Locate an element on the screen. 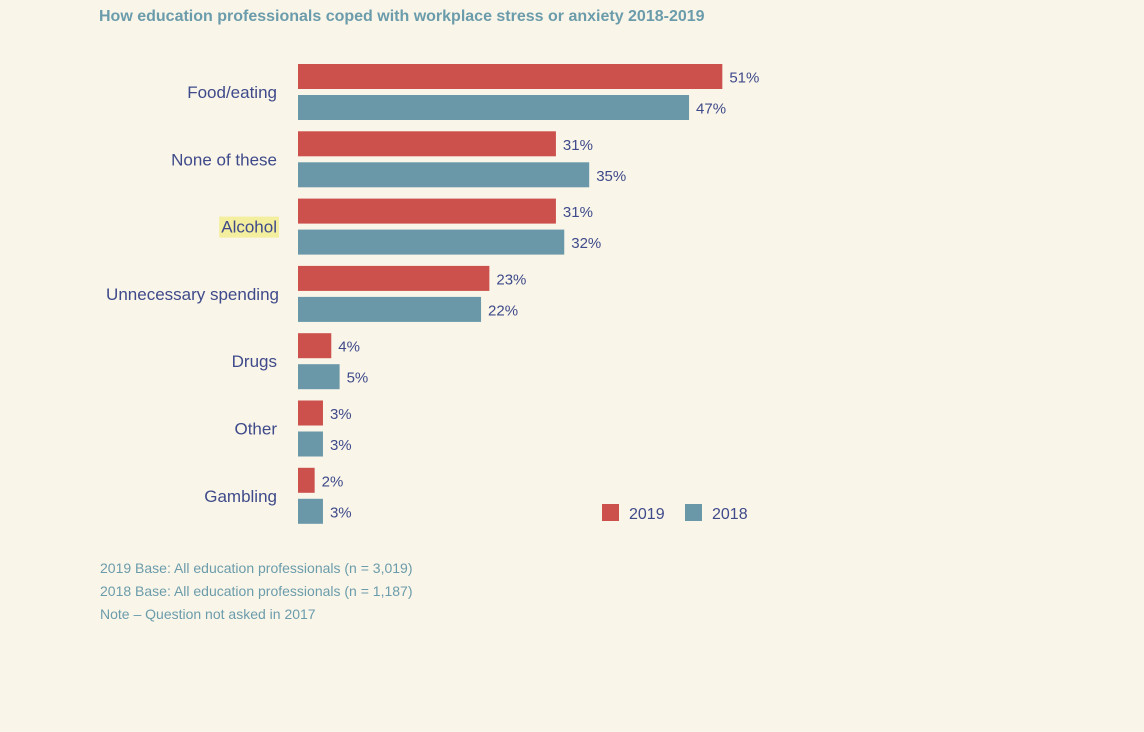 This screenshot has height=732, width=1144. category-highlight-alcohol is located at coordinates (249, 227).